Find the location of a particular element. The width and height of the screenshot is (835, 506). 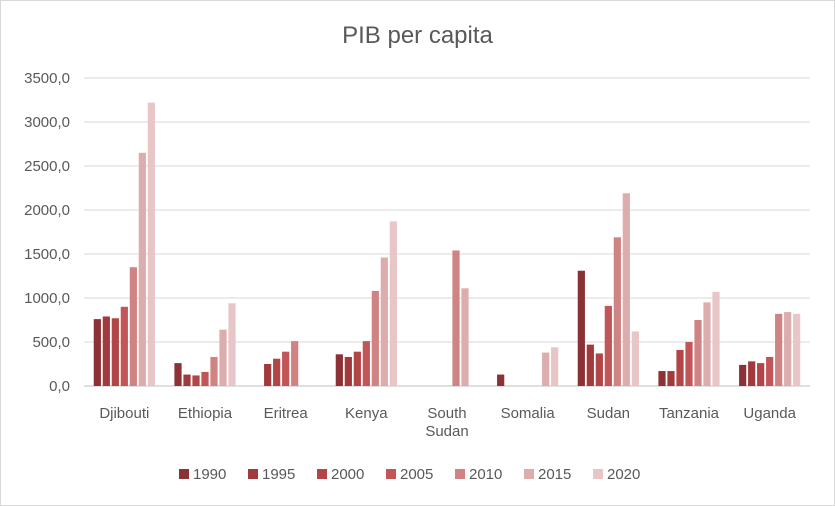

x-category-label: Djibouti is located at coordinates (124, 413).